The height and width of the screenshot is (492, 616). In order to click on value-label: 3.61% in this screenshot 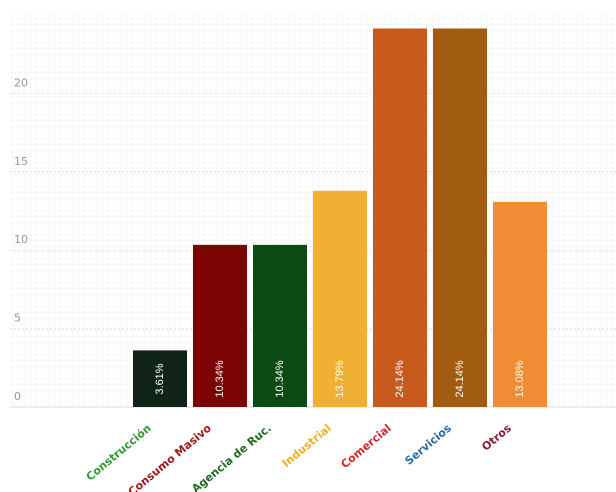, I will do `click(160, 378)`.